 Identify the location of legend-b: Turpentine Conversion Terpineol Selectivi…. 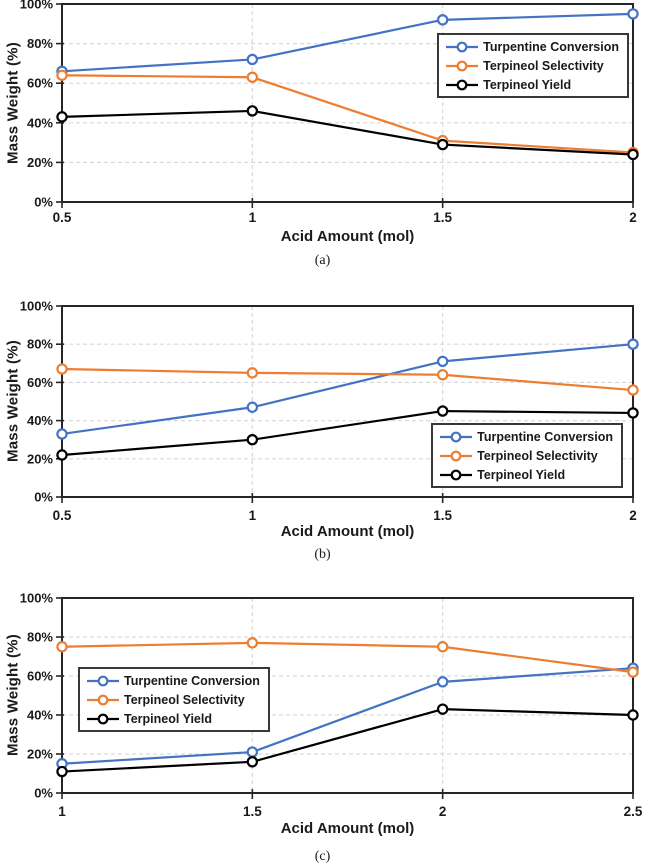
(527, 455).